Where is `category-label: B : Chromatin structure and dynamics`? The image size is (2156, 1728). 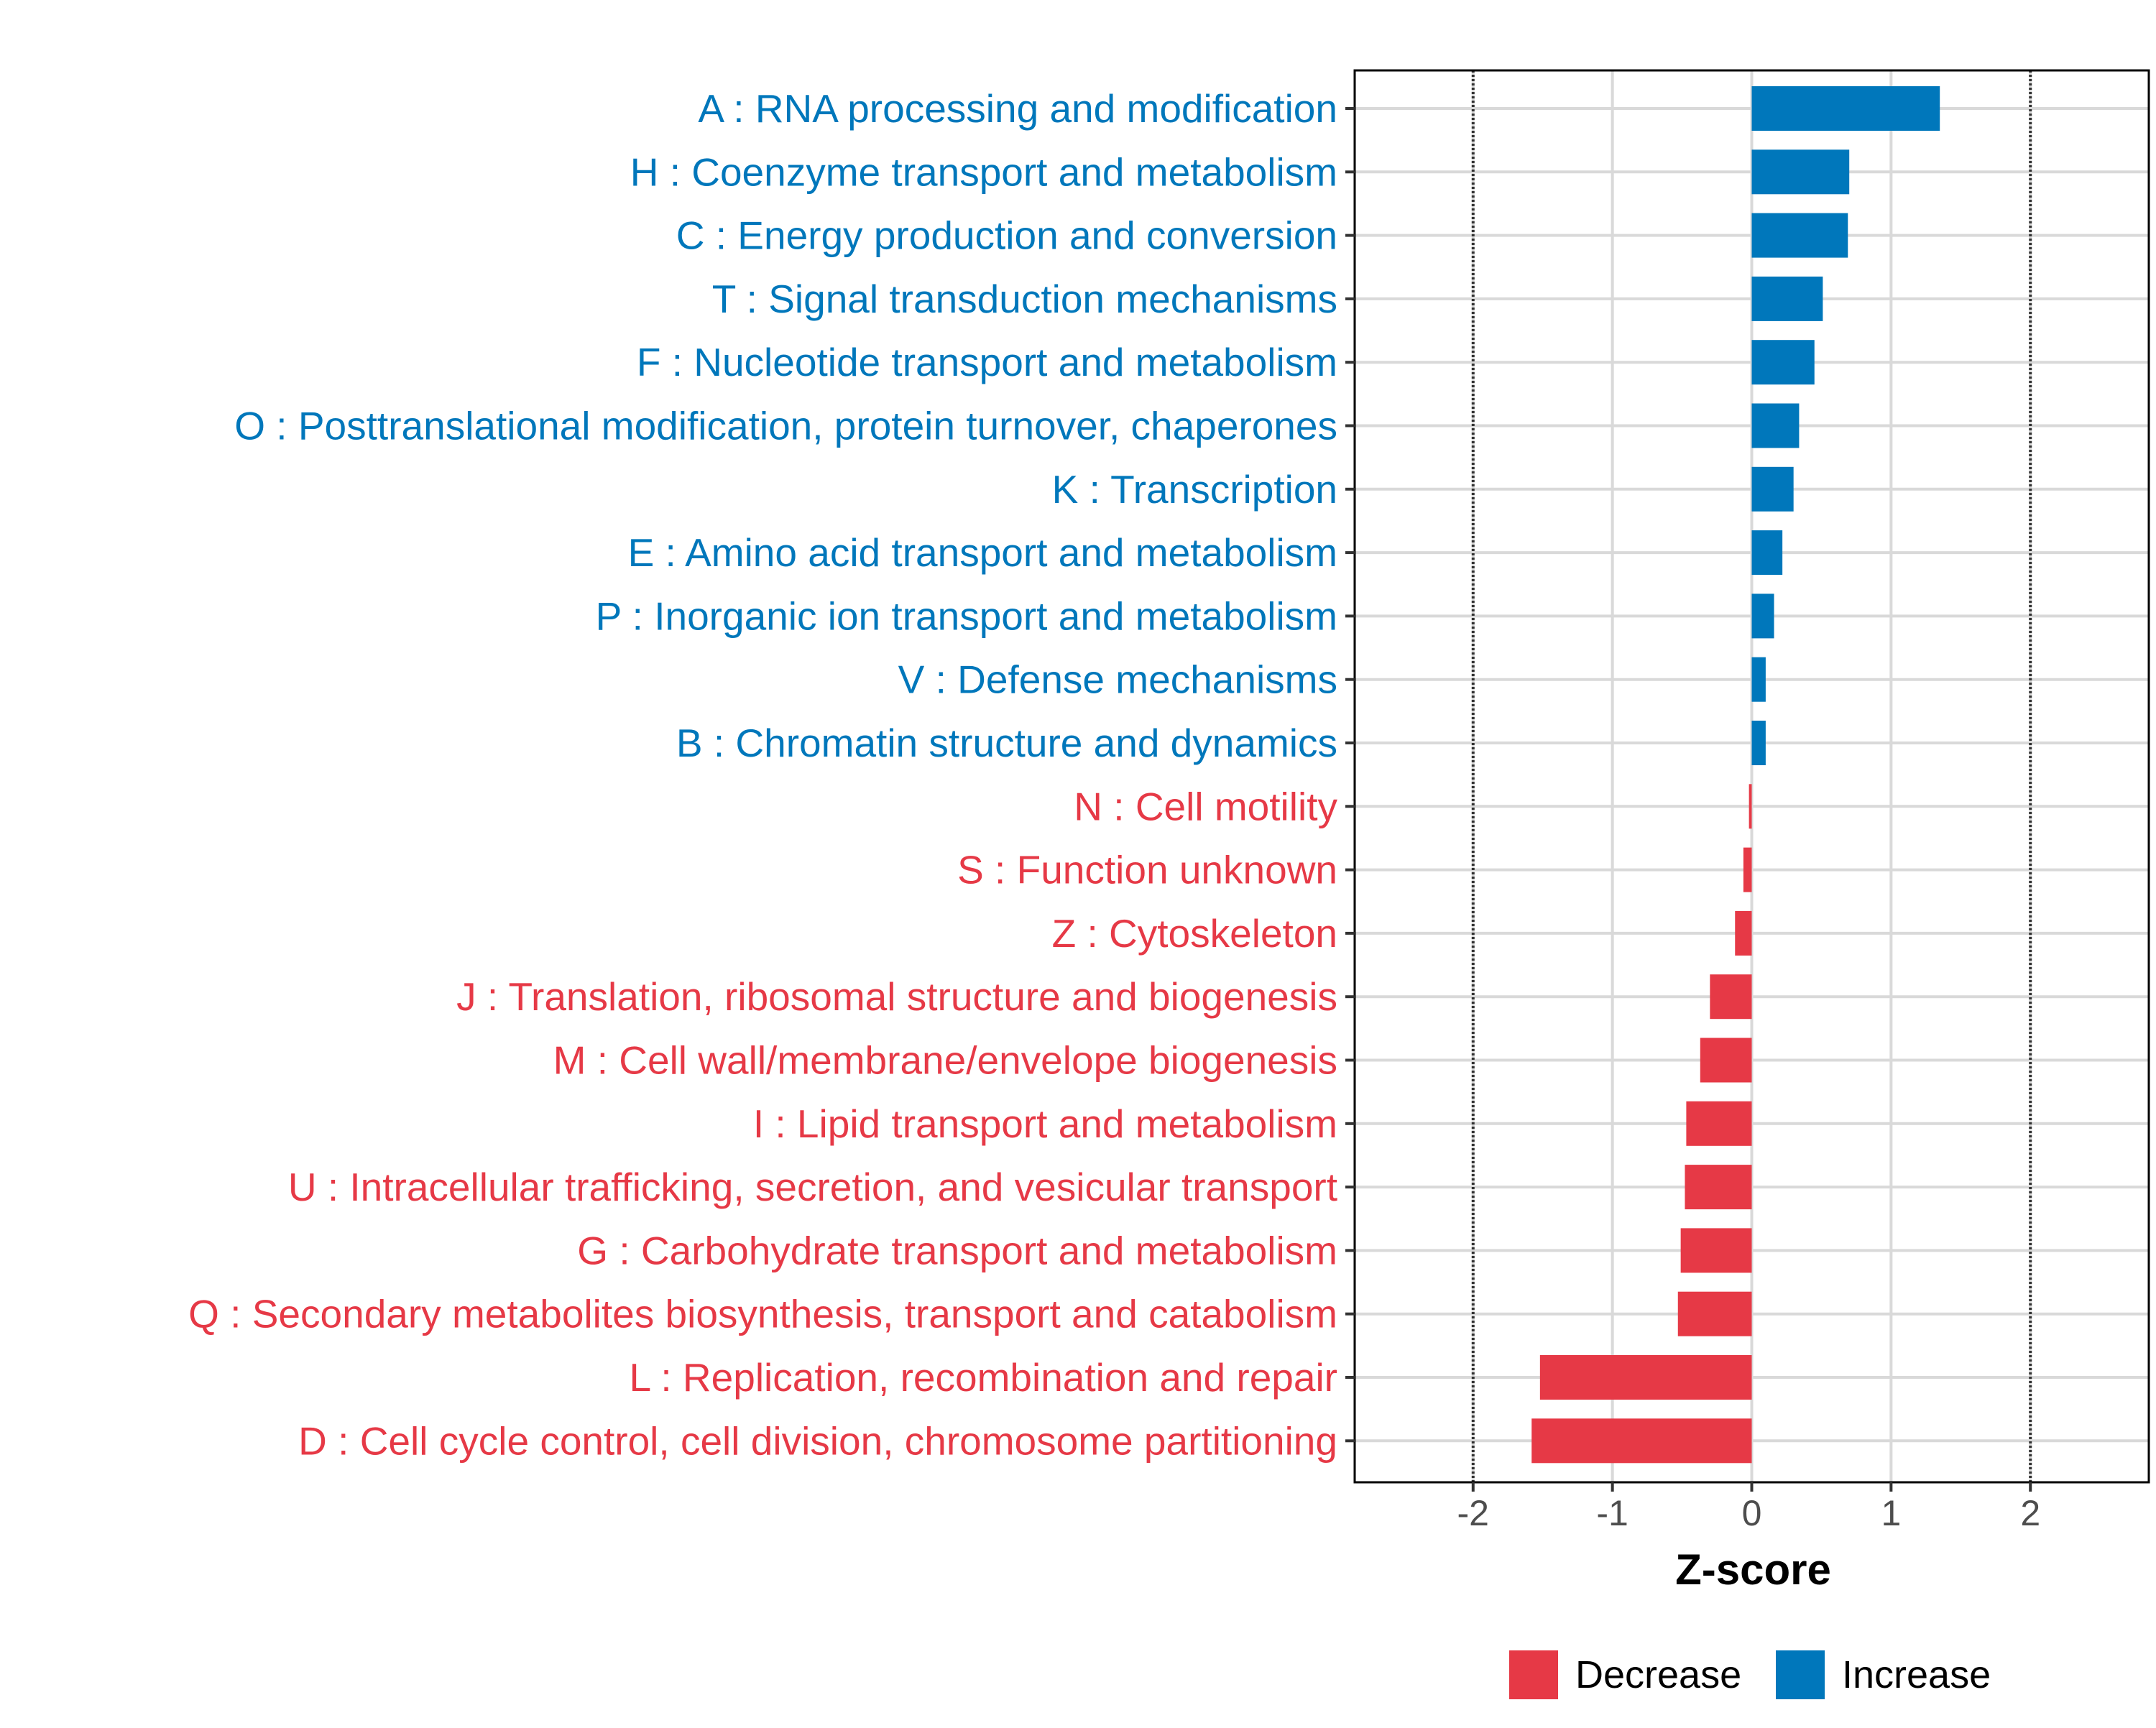
category-label: B : Chromatin structure and dynamics is located at coordinates (1007, 743).